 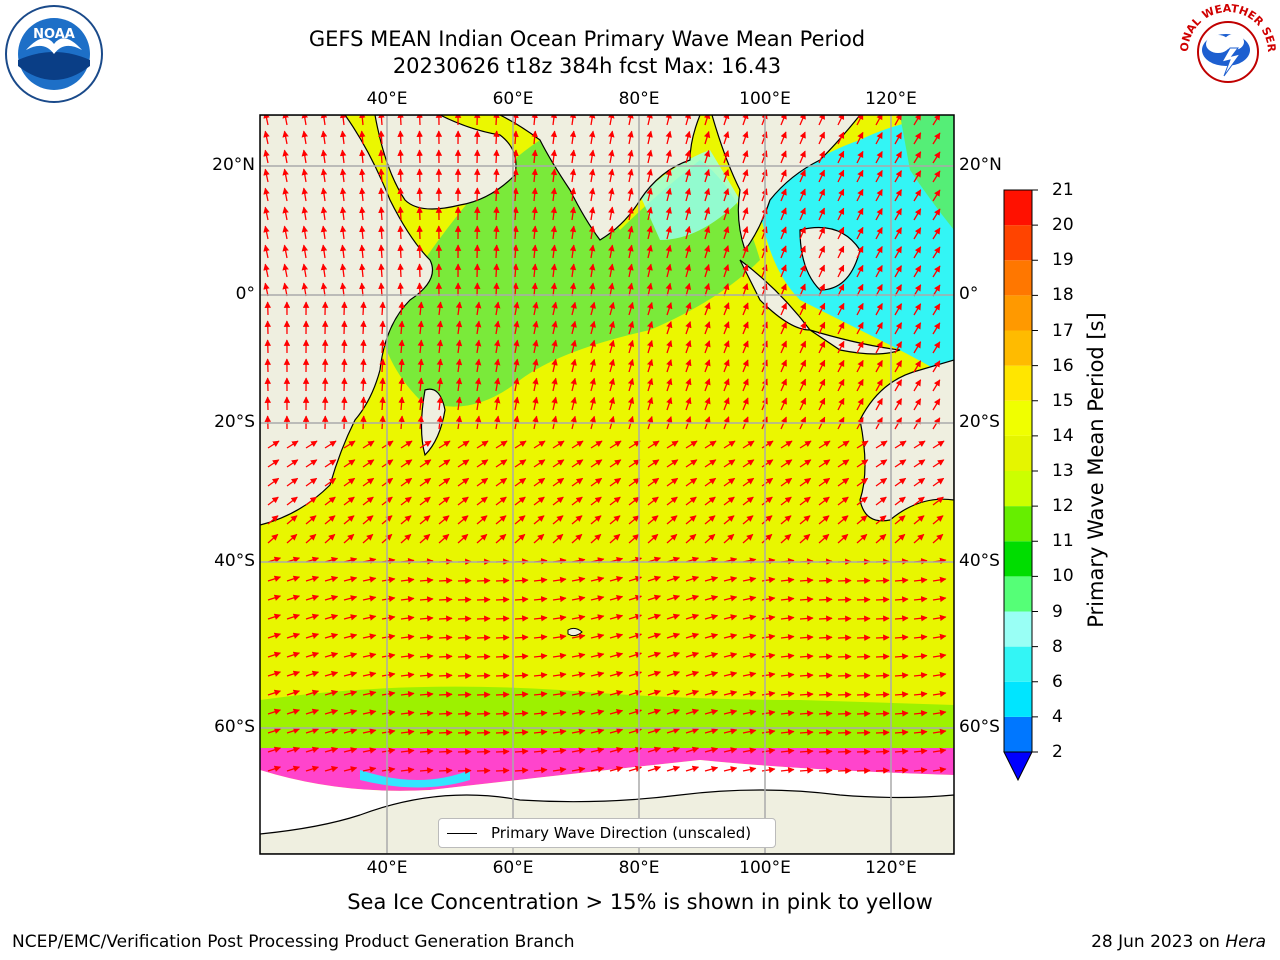 What do you see at coordinates (234, 422) in the screenshot?
I see `lat-tick-left: 20°S` at bounding box center [234, 422].